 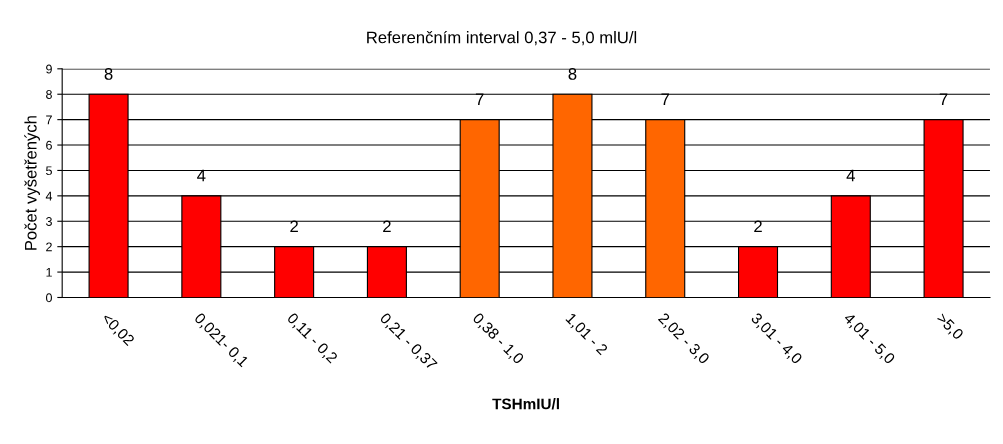 What do you see at coordinates (49, 196) in the screenshot?
I see `y-tick-label: 4` at bounding box center [49, 196].